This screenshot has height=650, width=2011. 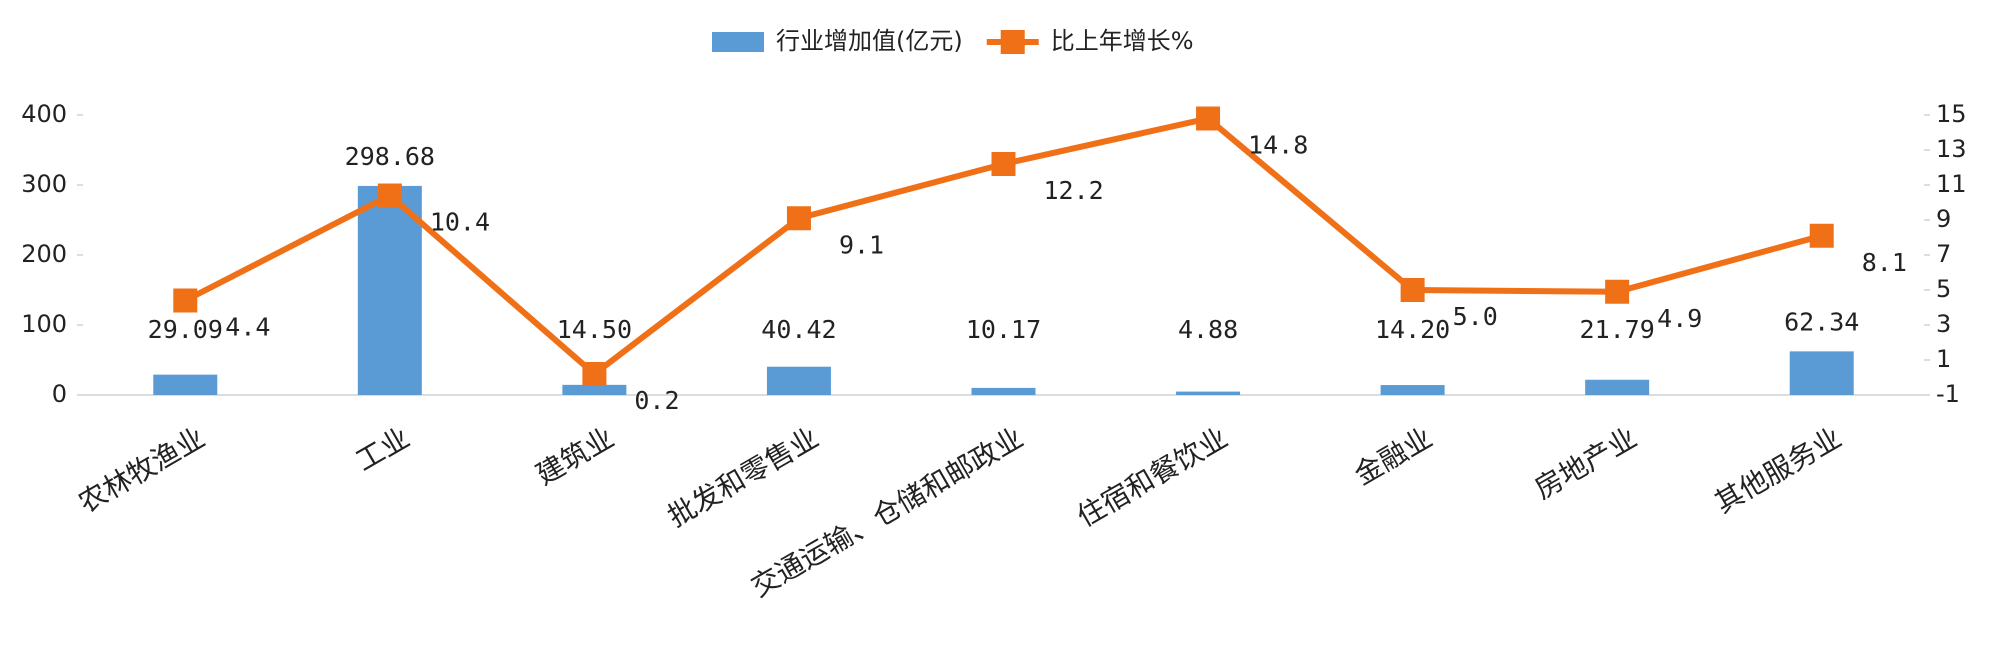 What do you see at coordinates (574, 456) in the screenshot?
I see `x-tick-label: 建筑业` at bounding box center [574, 456].